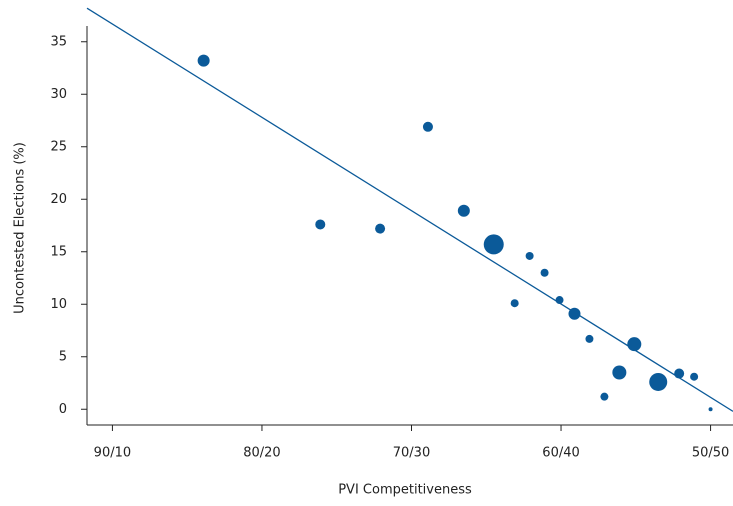  I want to click on y-tick-label: 5, so click(63, 356).